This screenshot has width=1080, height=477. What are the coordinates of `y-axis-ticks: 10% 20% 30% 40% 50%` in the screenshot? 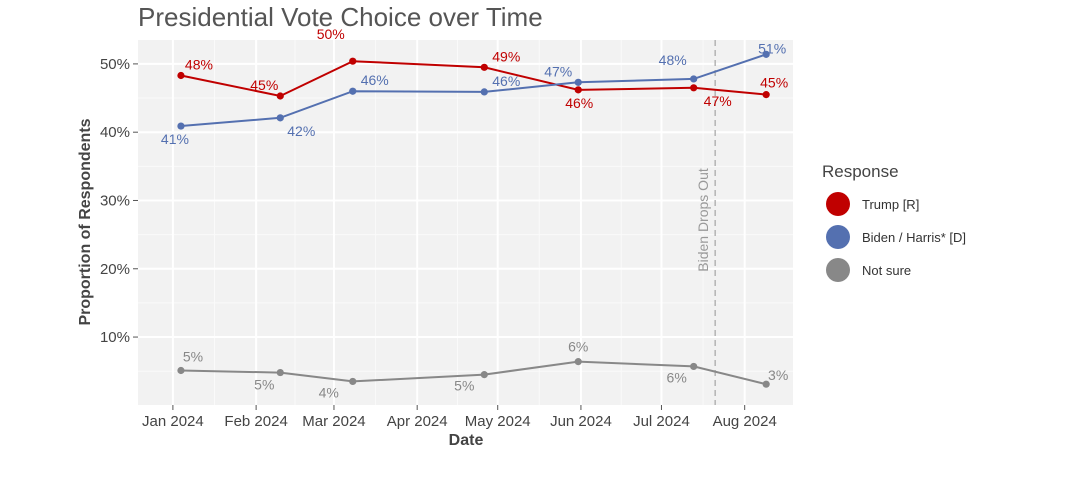 It's located at (119, 201).